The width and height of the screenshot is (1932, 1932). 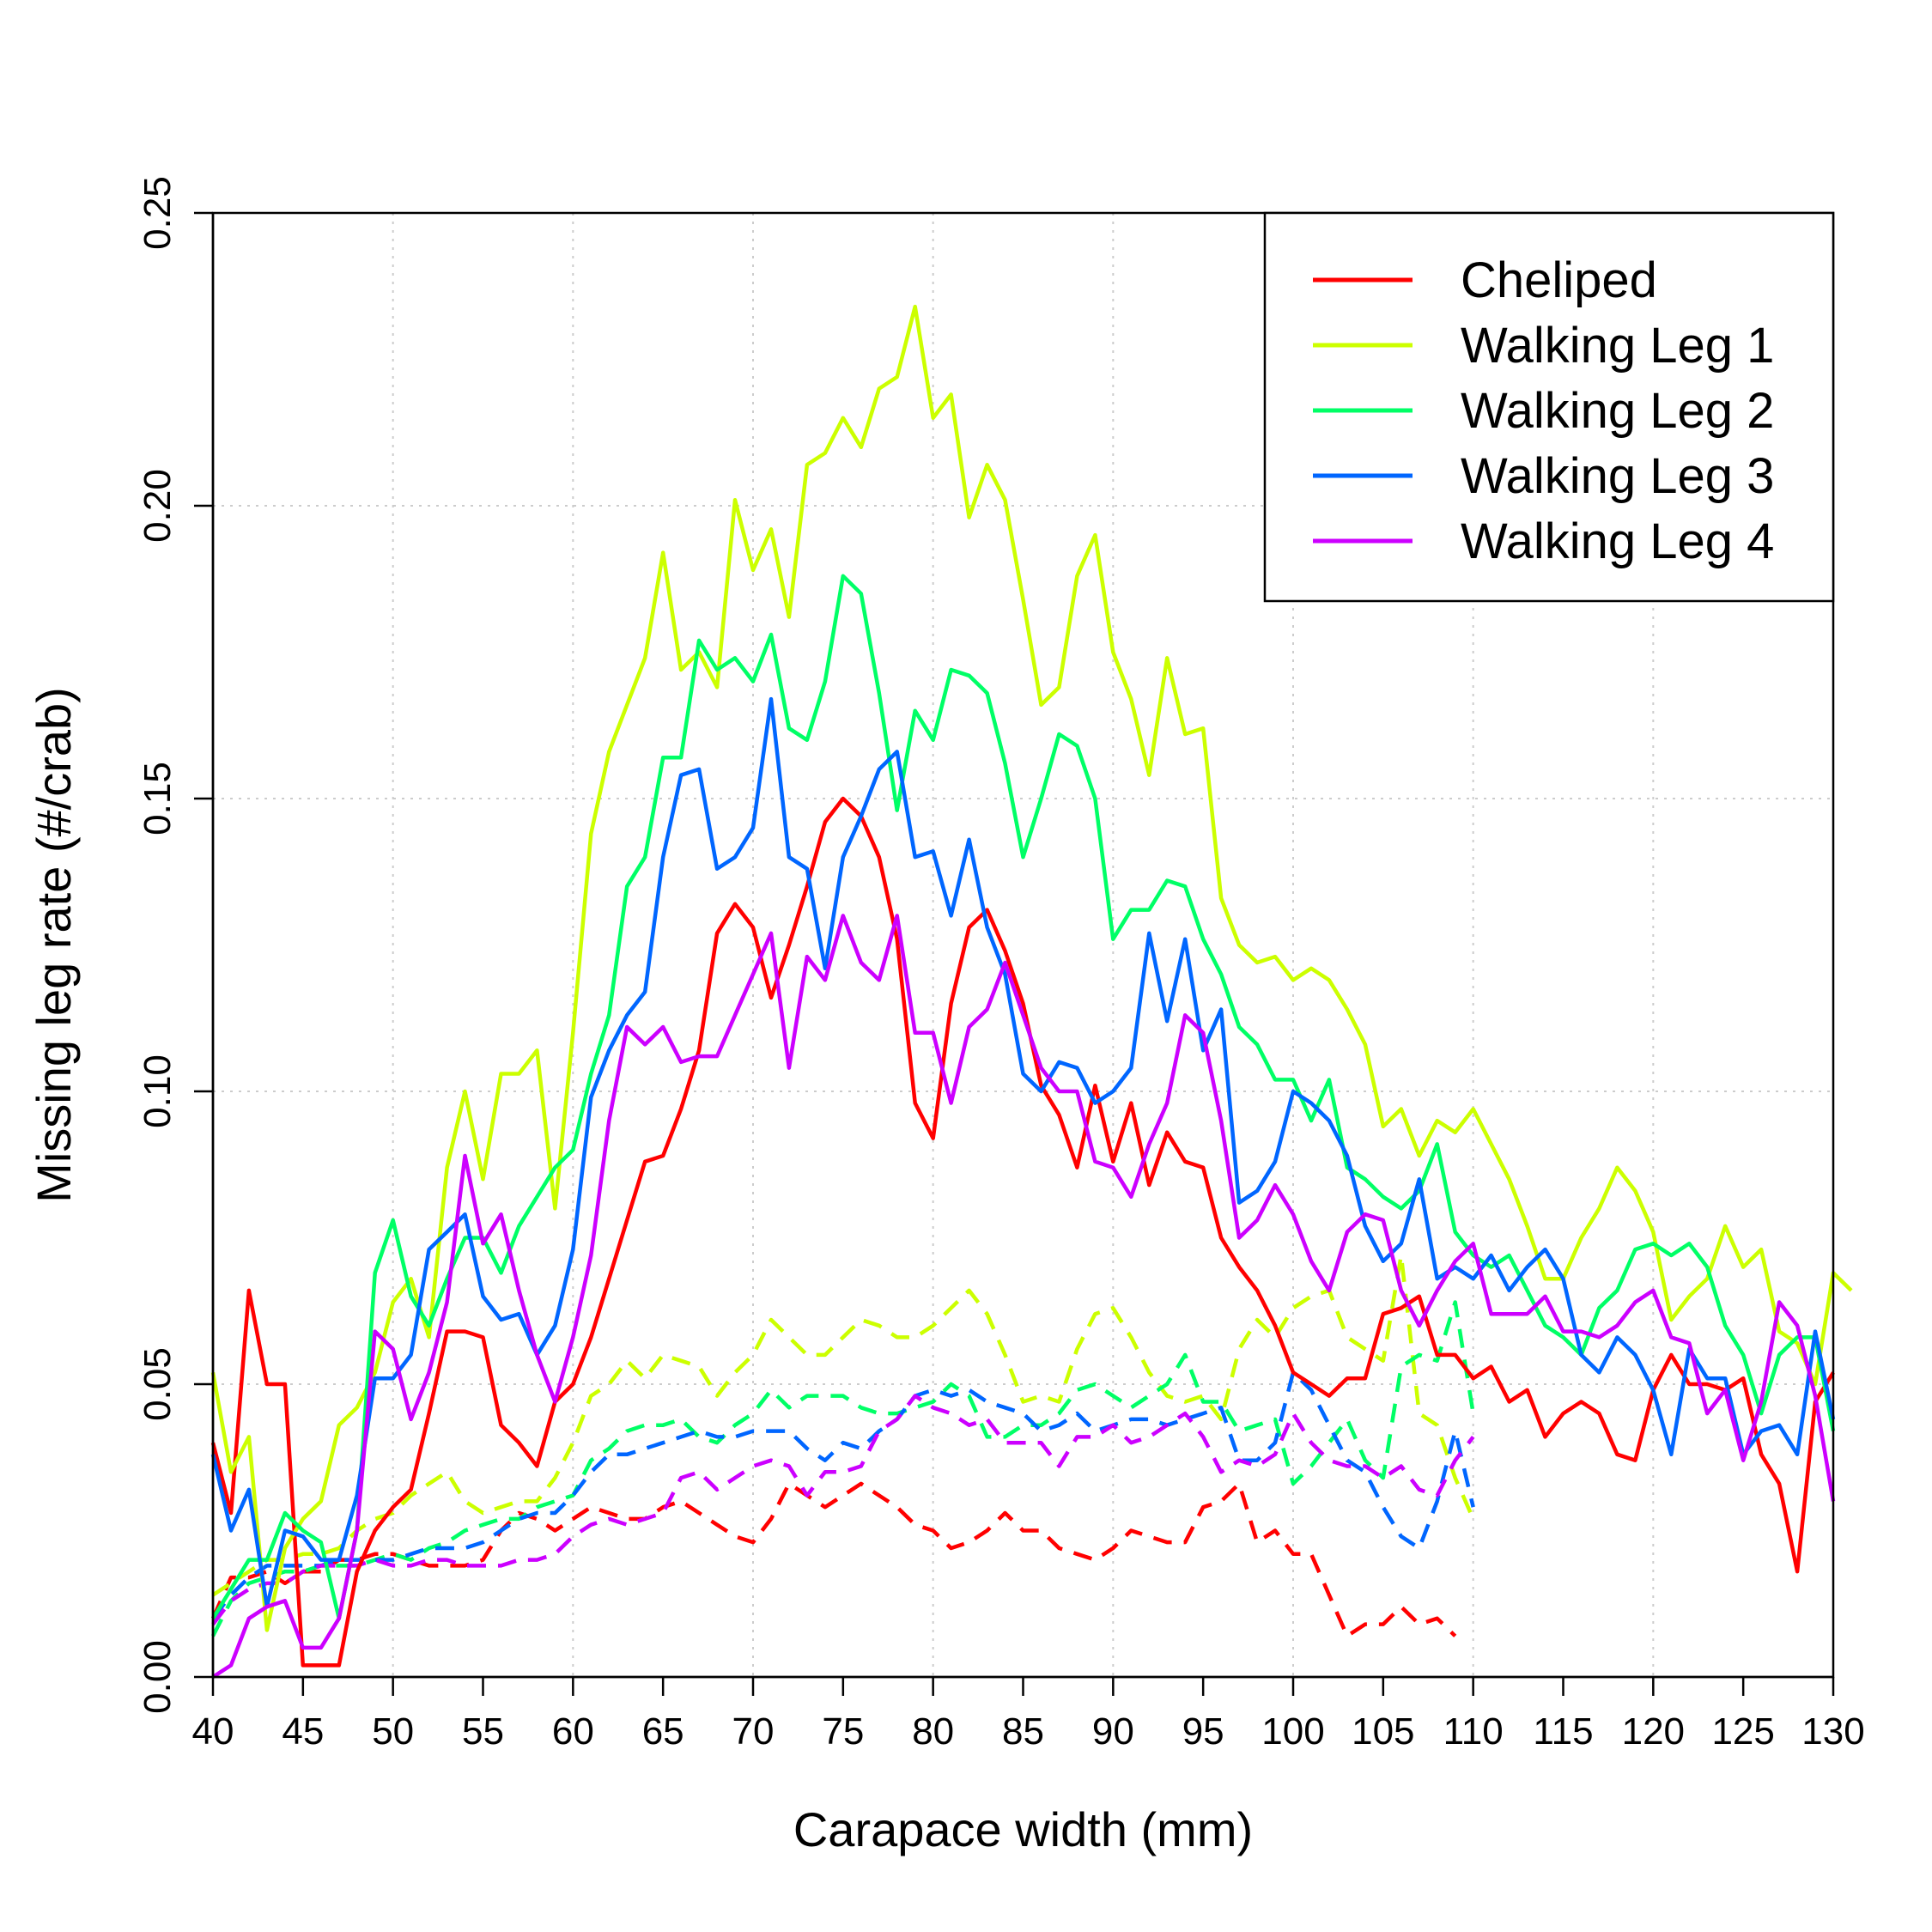 What do you see at coordinates (843, 1731) in the screenshot?
I see `x-tick-label: 75` at bounding box center [843, 1731].